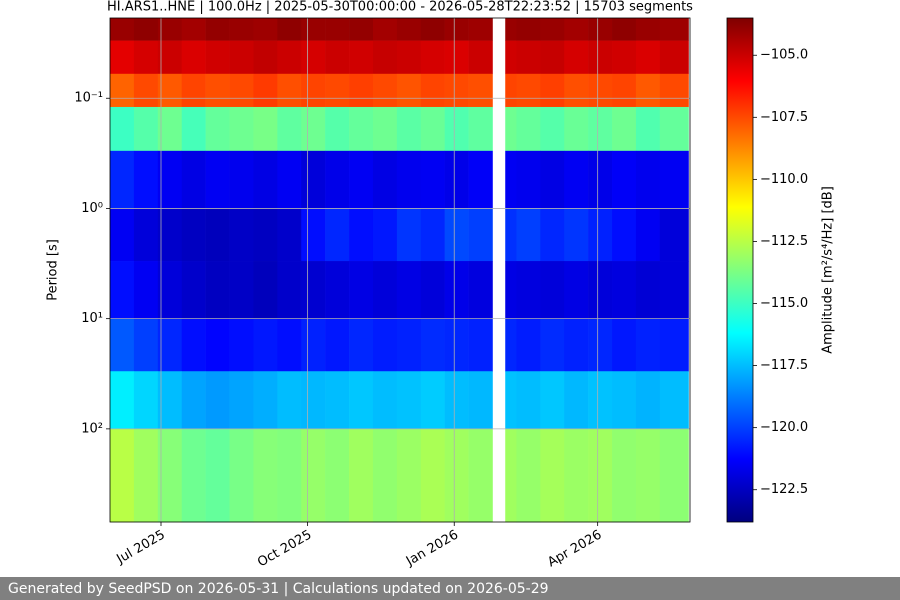 This screenshot has height=600, width=900. What do you see at coordinates (784, 55) in the screenshot?
I see `colorbar-tick-label: −105.0` at bounding box center [784, 55].